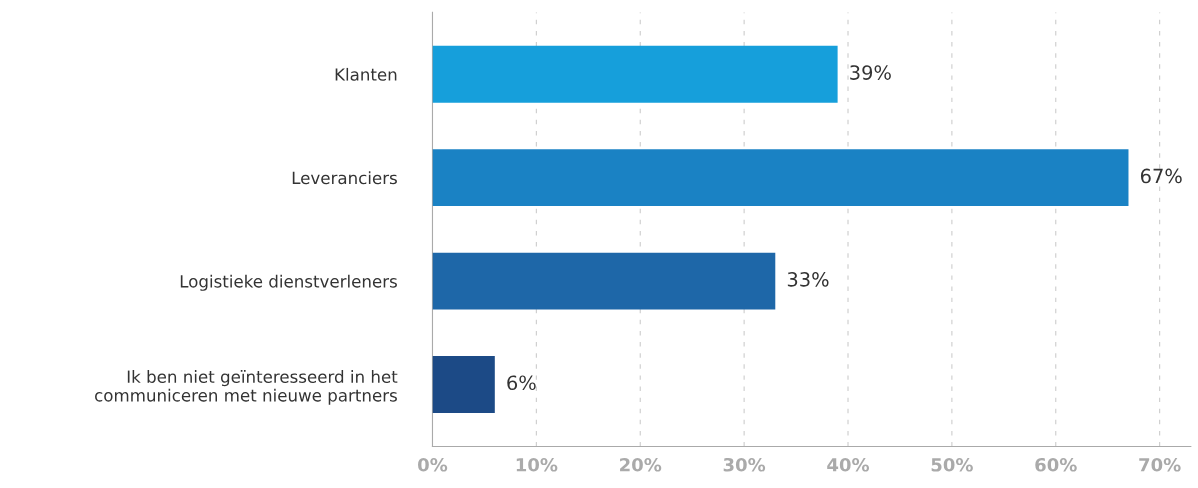  What do you see at coordinates (952, 464) in the screenshot?
I see `x-tick-label: 50%` at bounding box center [952, 464].